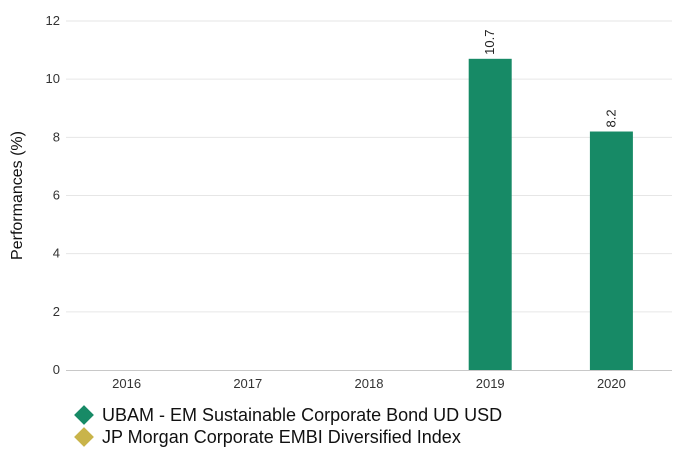 The height and width of the screenshot is (455, 687). I want to click on x-tick-label: 2020, so click(611, 383).